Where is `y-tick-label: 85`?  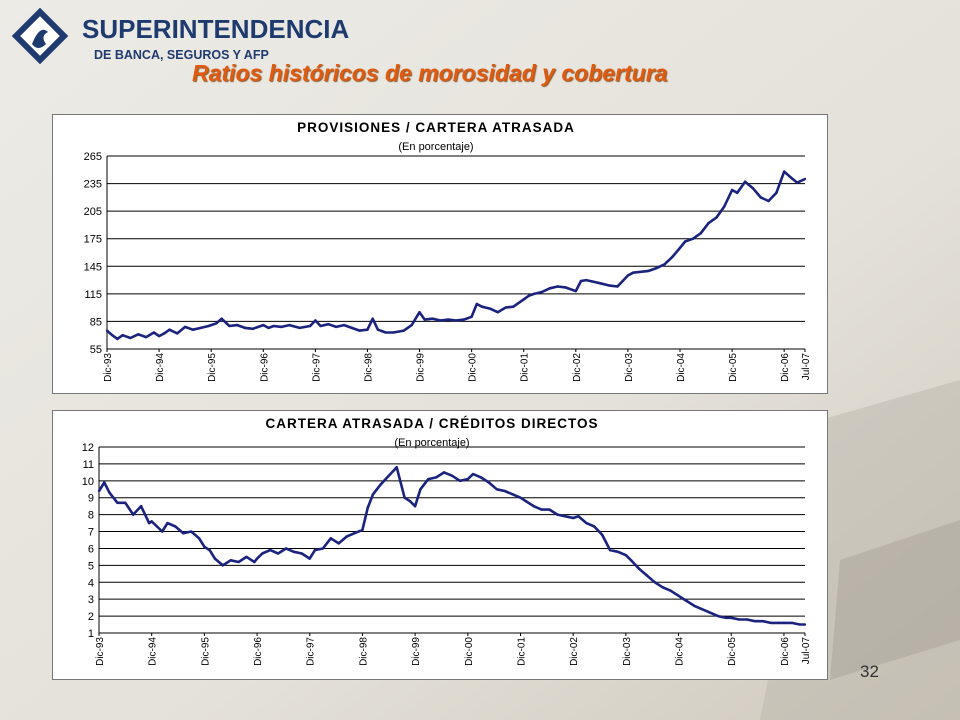 y-tick-label: 85 is located at coordinates (96, 322).